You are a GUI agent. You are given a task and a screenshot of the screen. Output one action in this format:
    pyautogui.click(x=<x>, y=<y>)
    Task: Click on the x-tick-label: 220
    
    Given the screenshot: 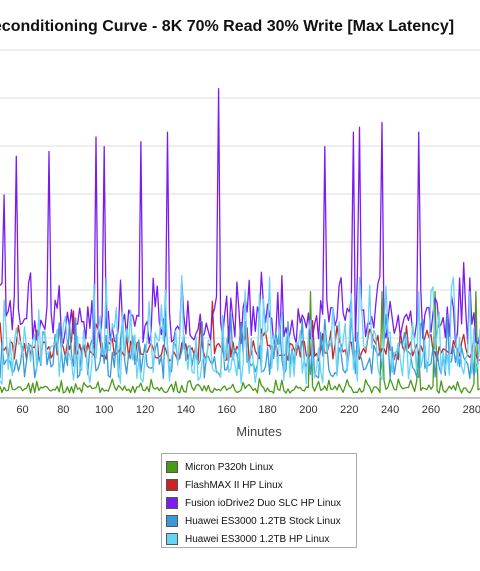 What is the action you would take?
    pyautogui.click(x=349, y=410)
    